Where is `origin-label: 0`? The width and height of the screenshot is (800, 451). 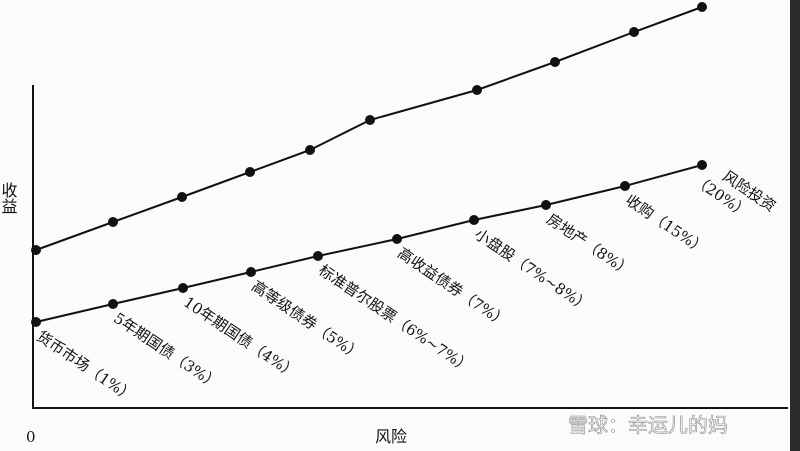 origin-label: 0 is located at coordinates (31, 437).